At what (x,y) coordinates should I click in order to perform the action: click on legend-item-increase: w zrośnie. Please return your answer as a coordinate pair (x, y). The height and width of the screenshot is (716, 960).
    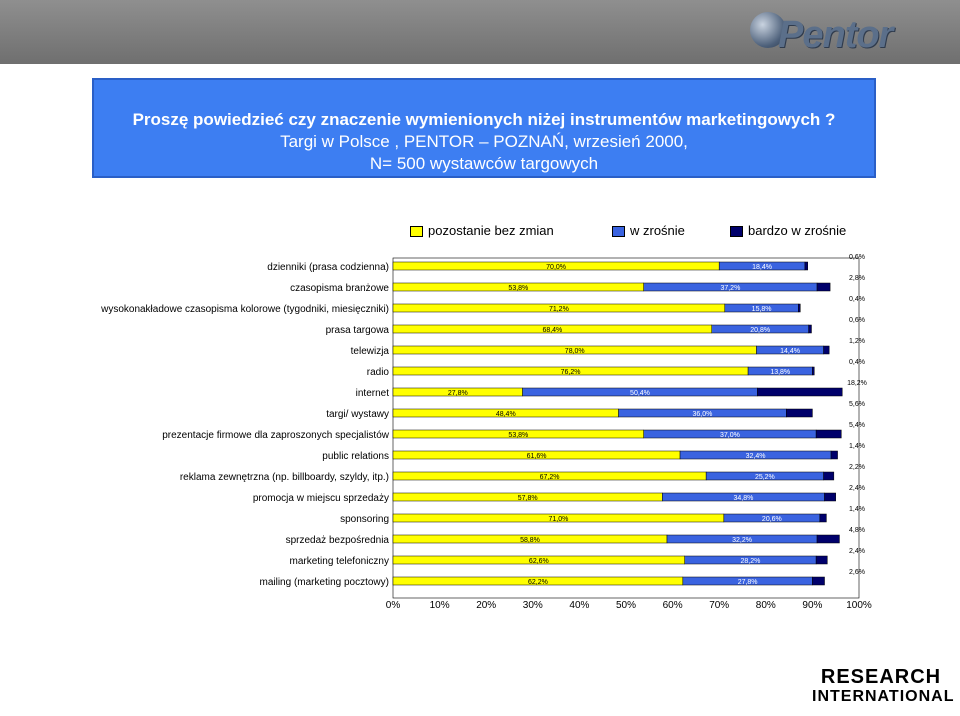
    Looking at the image, I should click on (648, 230).